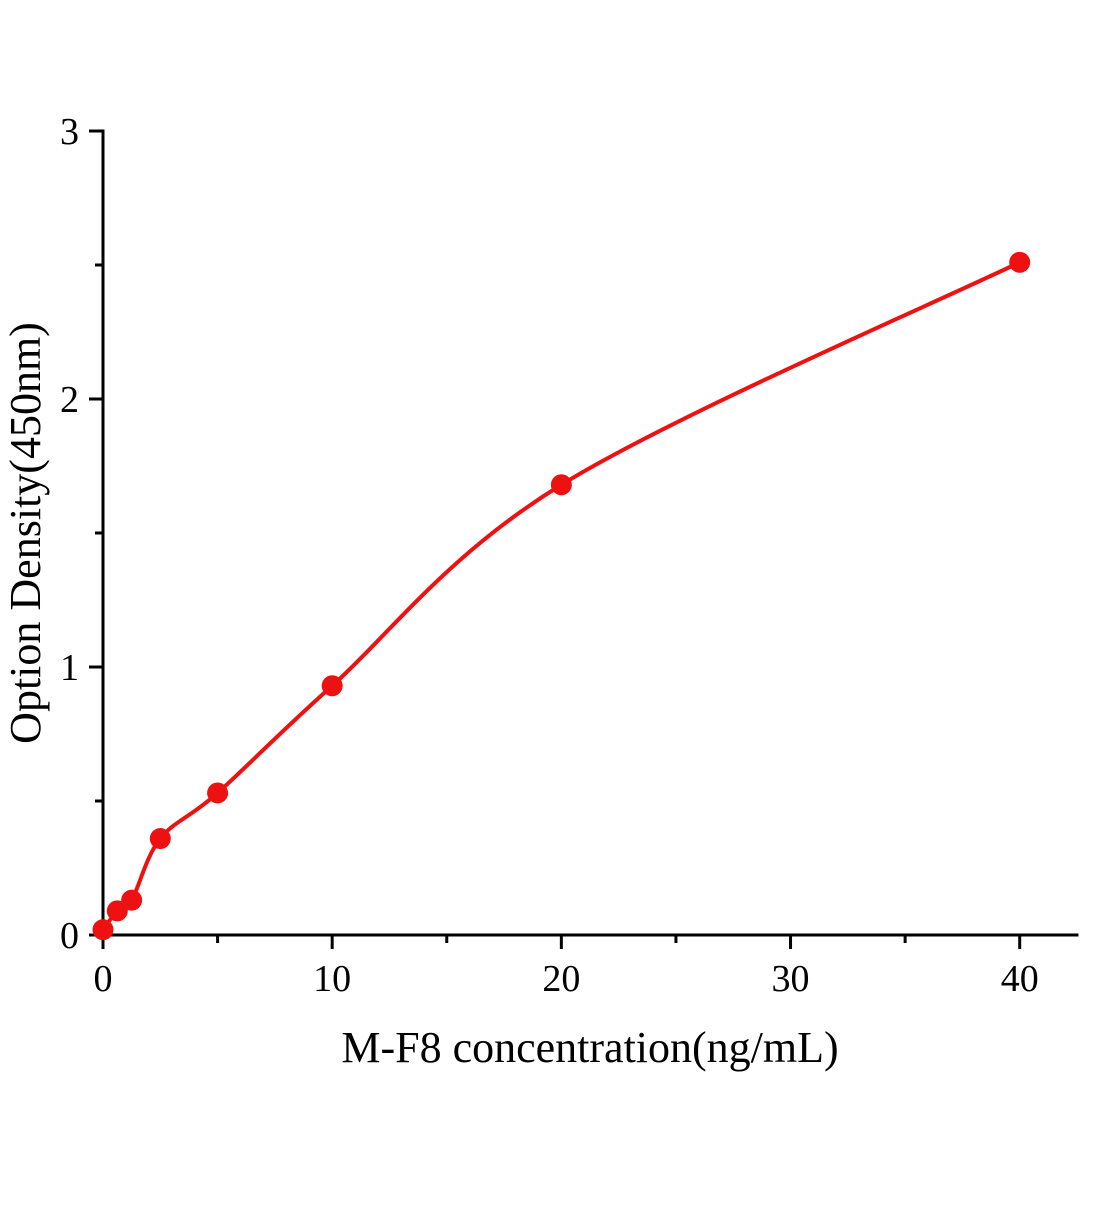 The height and width of the screenshot is (1205, 1104). What do you see at coordinates (69, 400) in the screenshot?
I see `y-tick-label: 2` at bounding box center [69, 400].